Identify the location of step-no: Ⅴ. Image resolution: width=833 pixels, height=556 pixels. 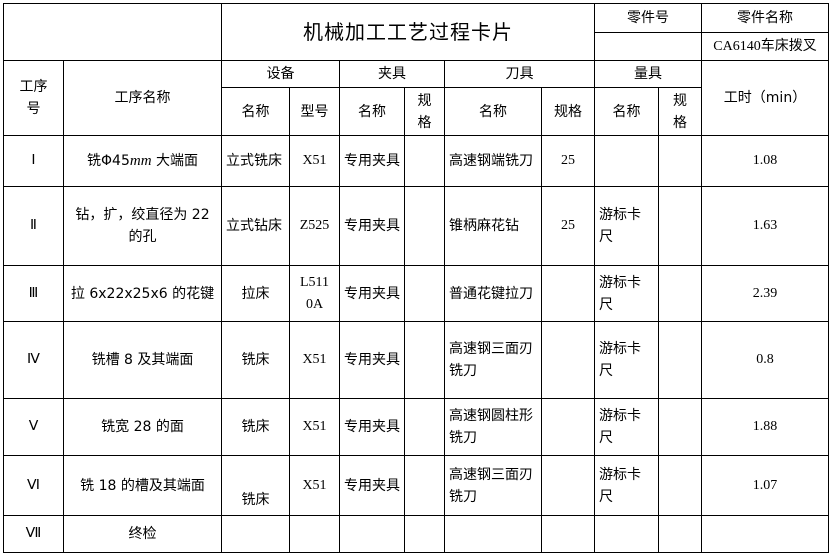
(33, 427).